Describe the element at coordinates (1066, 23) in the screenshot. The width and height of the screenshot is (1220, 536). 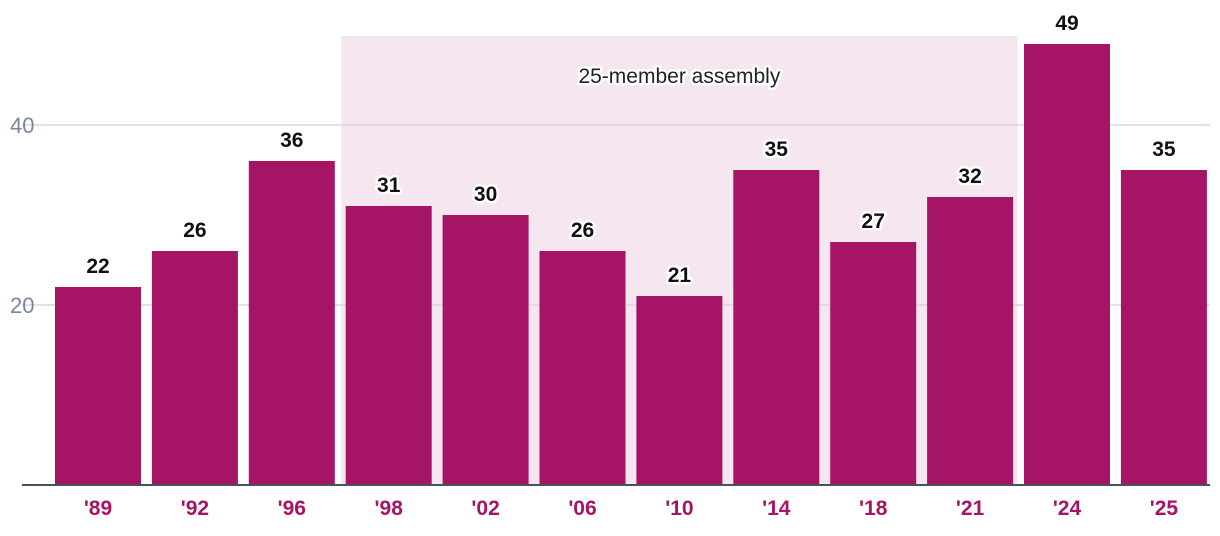
I see `value-label: 49` at that location.